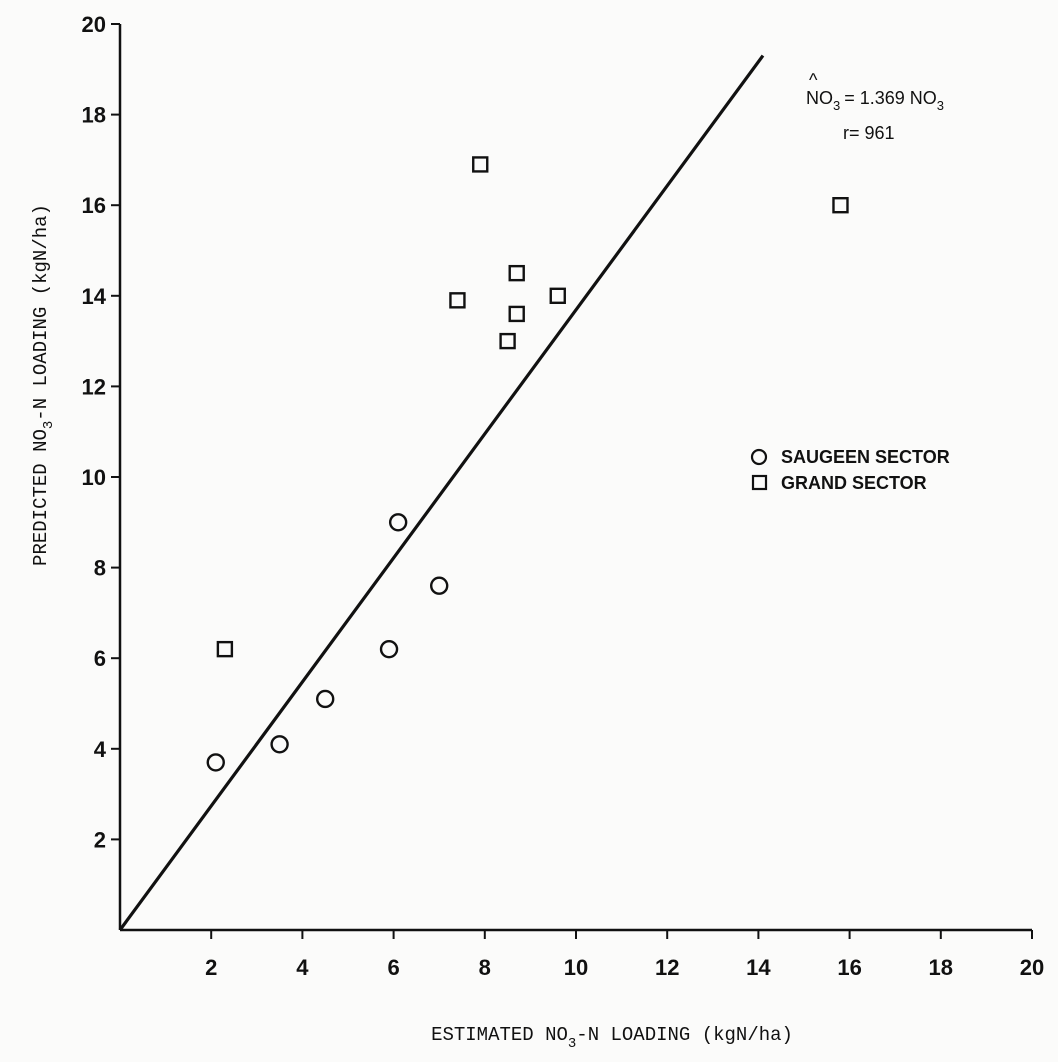 This screenshot has height=1062, width=1058. I want to click on y-tick-label: 4, so click(100, 749).